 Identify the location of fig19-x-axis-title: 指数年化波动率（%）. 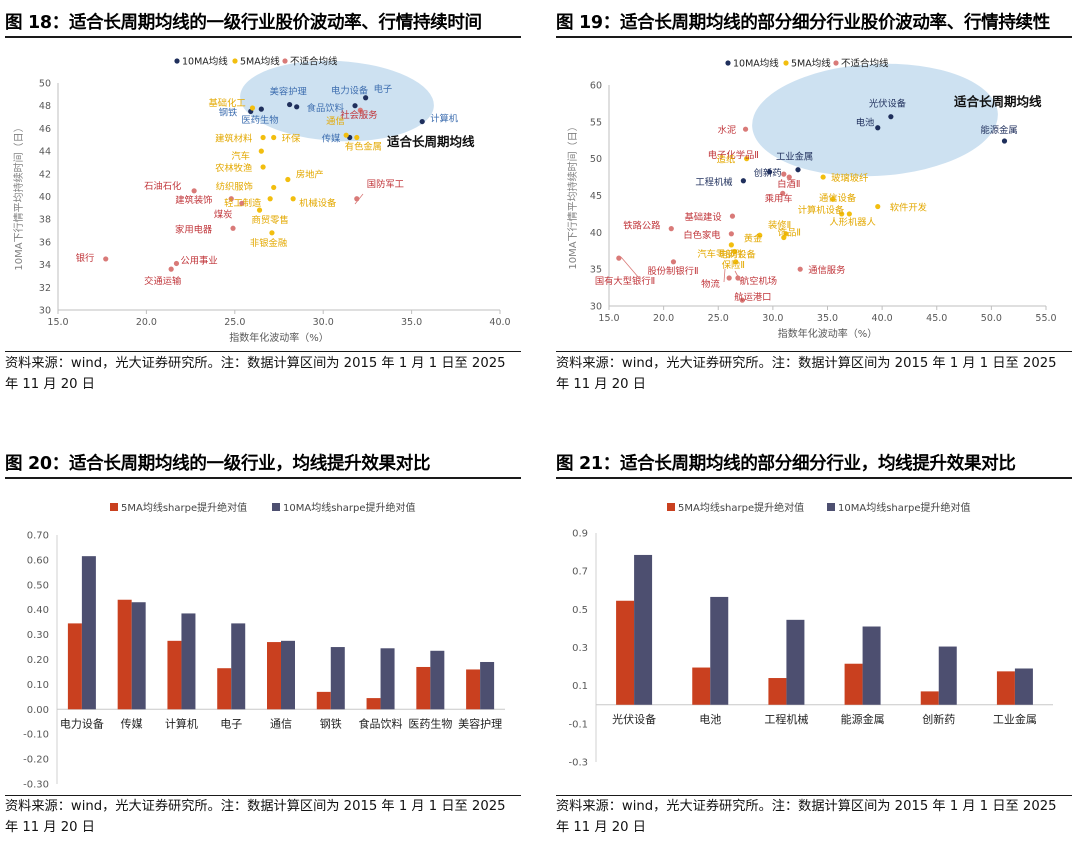
(828, 333).